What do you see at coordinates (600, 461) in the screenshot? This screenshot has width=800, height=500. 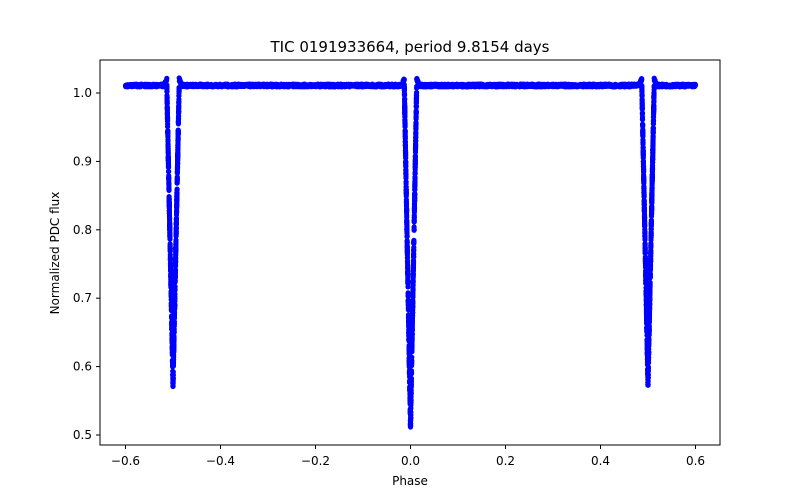 I see `x-tick-label: 0.4` at bounding box center [600, 461].